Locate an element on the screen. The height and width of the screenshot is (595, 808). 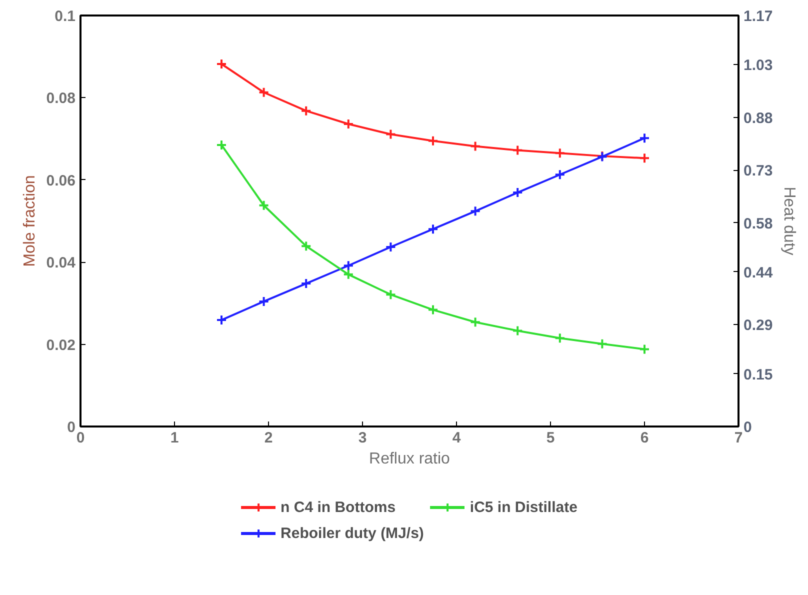
y2-tick-label: 0.88 is located at coordinates (758, 118).